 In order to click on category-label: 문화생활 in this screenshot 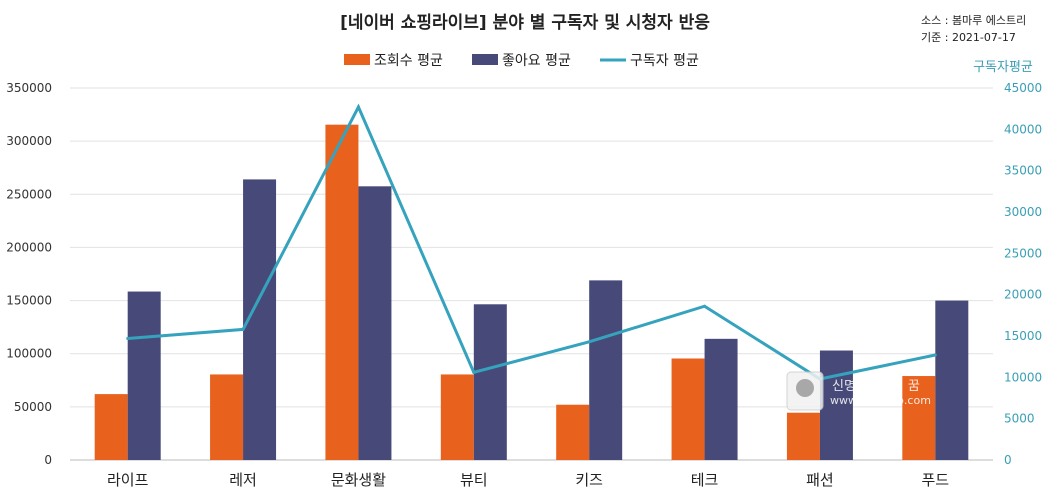, I will do `click(358, 480)`.